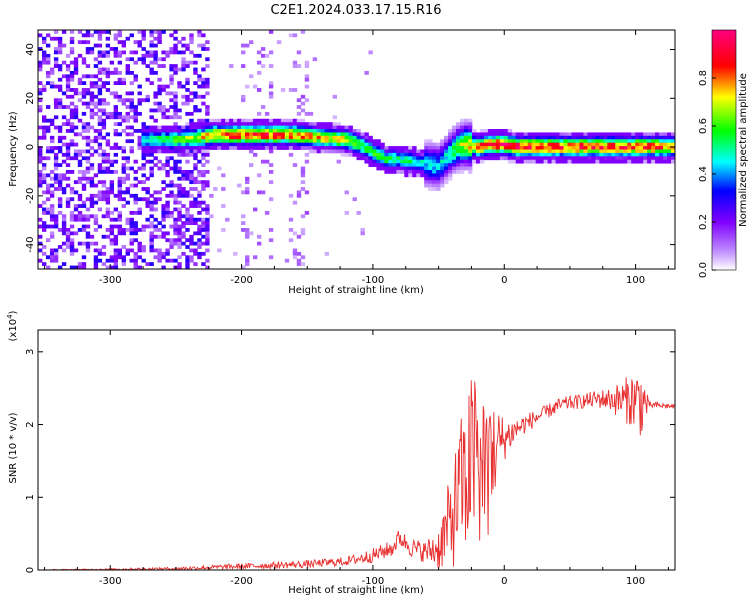 The image size is (750, 600). Describe the element at coordinates (743, 150) in the screenshot. I see `colorbar-label: Normalized spectral amplitude` at that location.